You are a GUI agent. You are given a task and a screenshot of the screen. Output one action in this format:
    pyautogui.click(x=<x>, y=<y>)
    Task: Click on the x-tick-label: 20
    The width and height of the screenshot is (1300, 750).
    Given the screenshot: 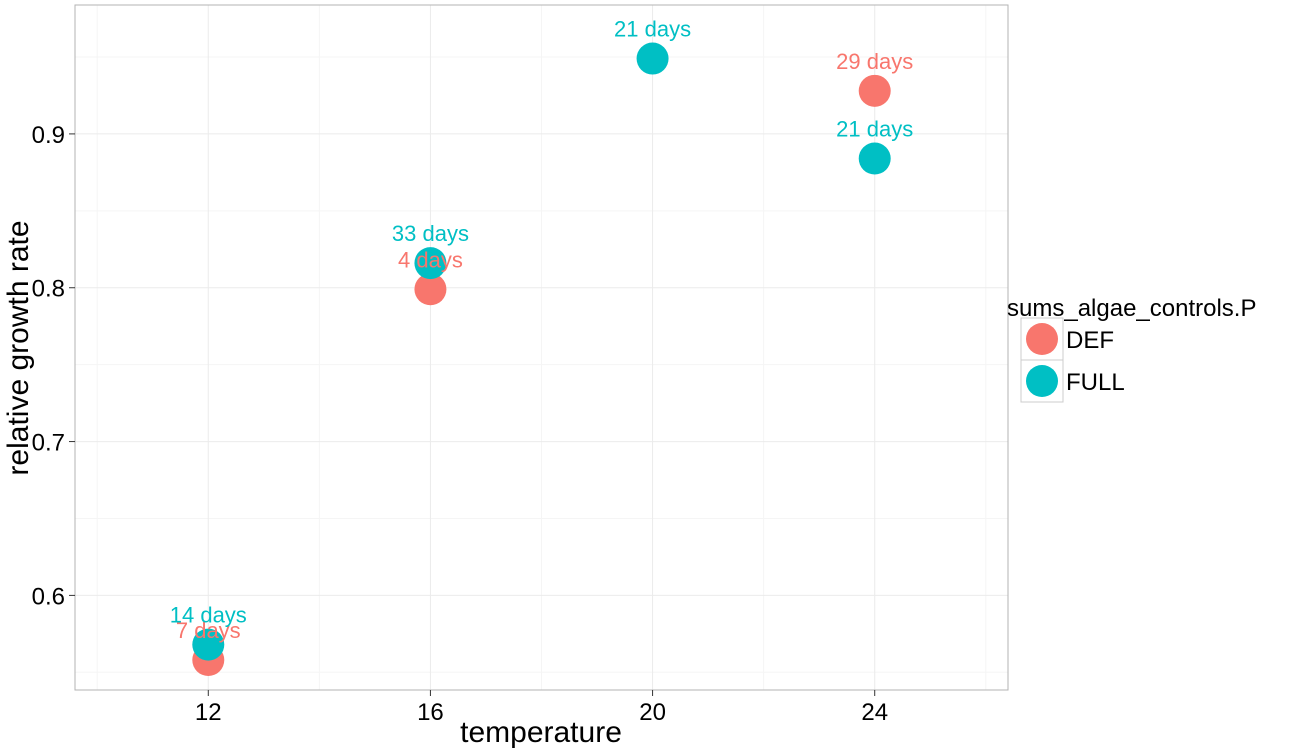 What is the action you would take?
    pyautogui.click(x=652, y=712)
    